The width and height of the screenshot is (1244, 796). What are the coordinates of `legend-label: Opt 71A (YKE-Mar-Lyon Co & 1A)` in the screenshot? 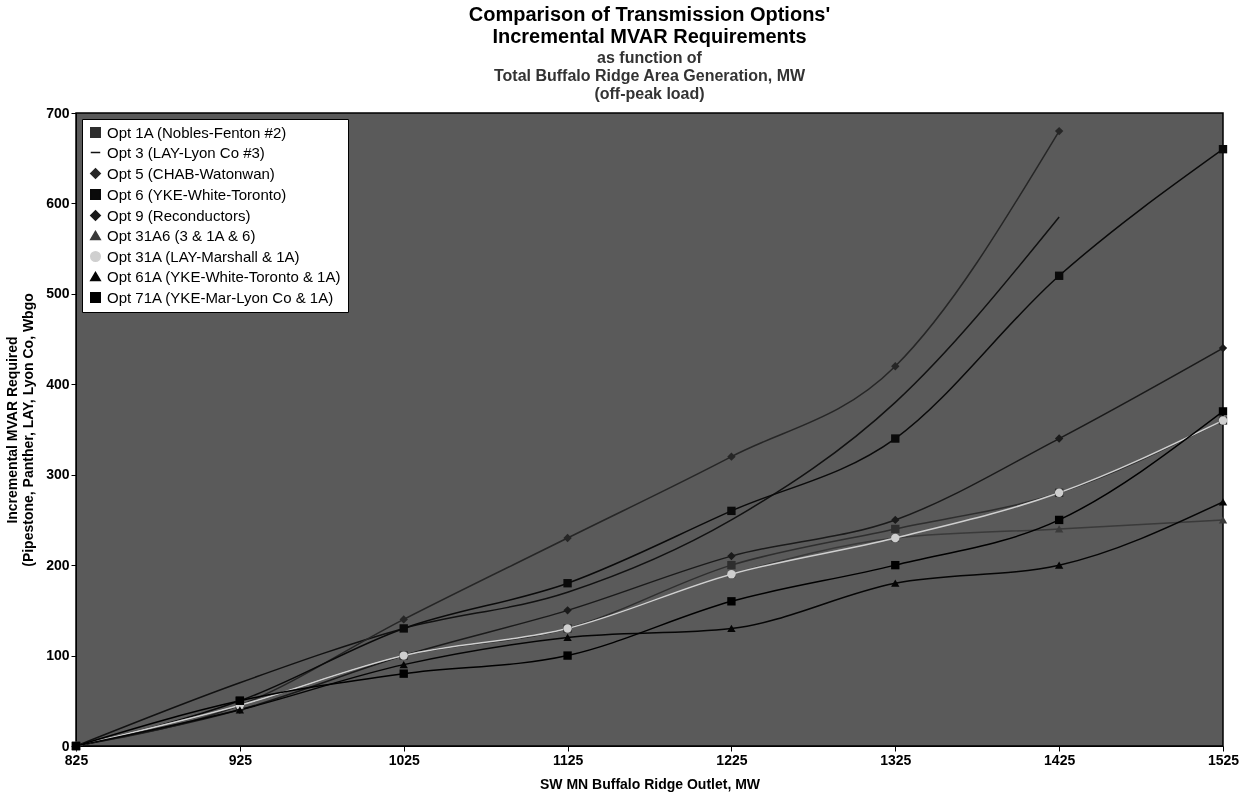 It's located at (220, 297).